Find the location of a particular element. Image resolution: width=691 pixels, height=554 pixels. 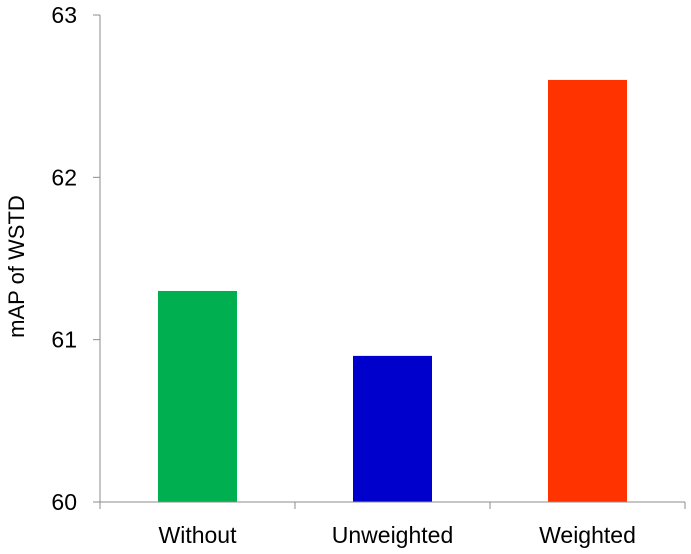

x-axis-ticks is located at coordinates (392, 505).